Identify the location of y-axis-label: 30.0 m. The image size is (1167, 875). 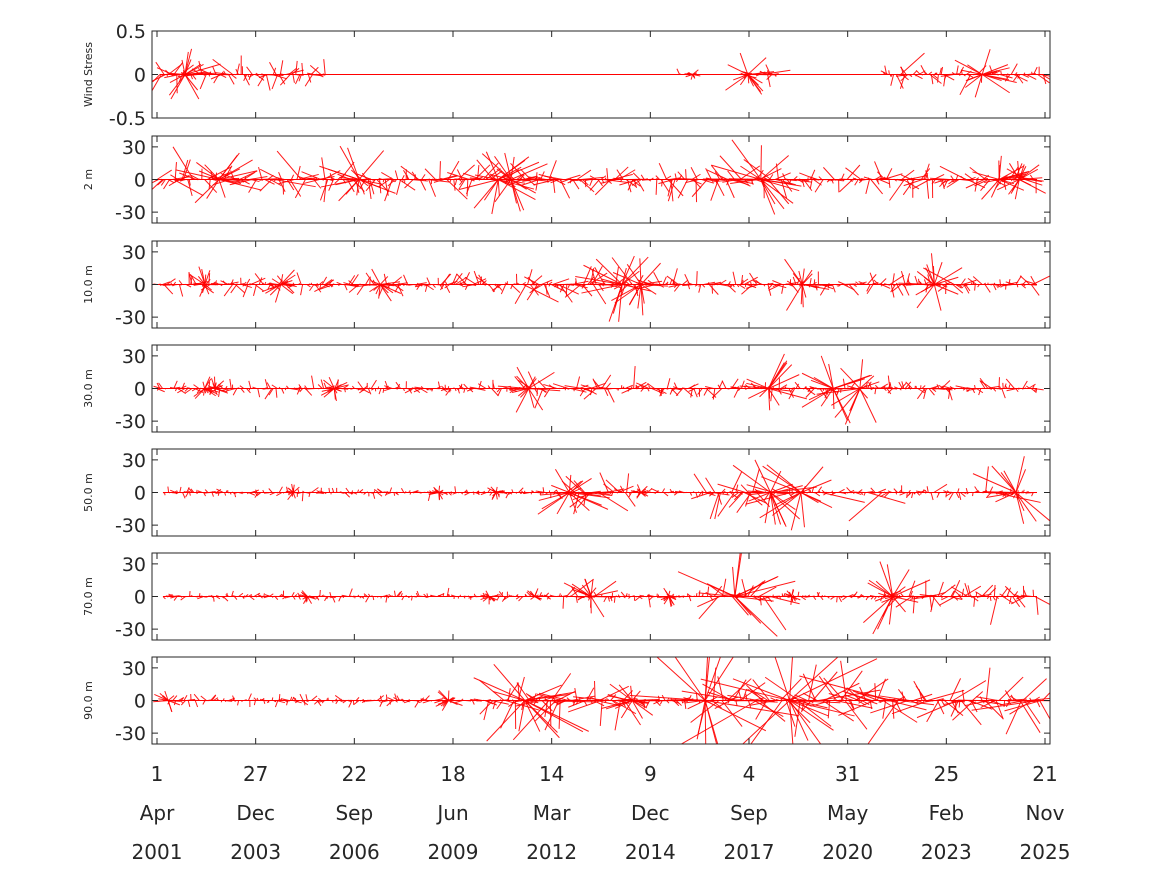
(88, 388).